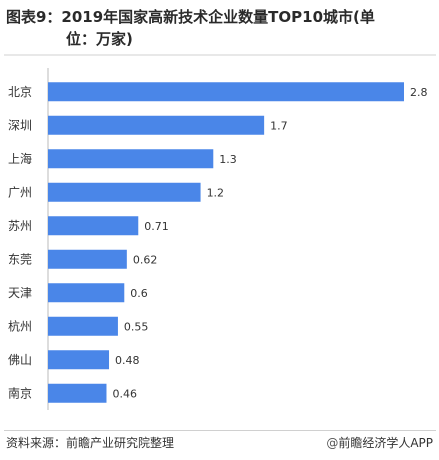 Image resolution: width=439 pixels, height=460 pixels. I want to click on category-label: 北京, so click(20, 92).